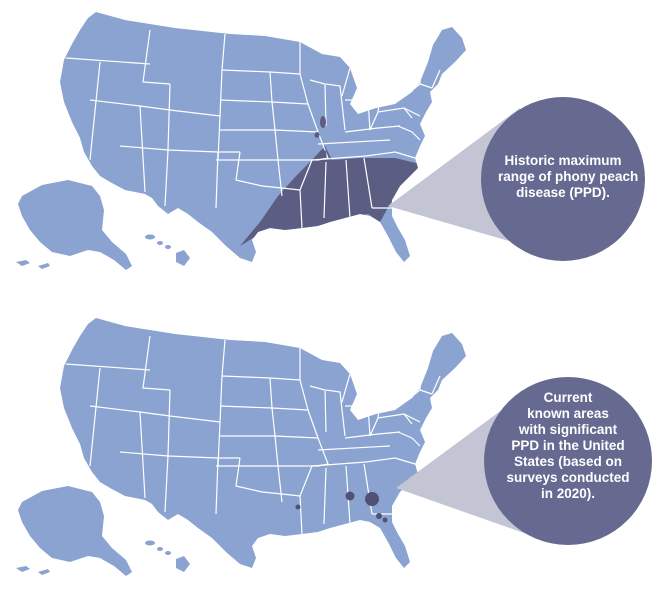  I want to click on current-callout-line-5: States (based on, so click(568, 461).